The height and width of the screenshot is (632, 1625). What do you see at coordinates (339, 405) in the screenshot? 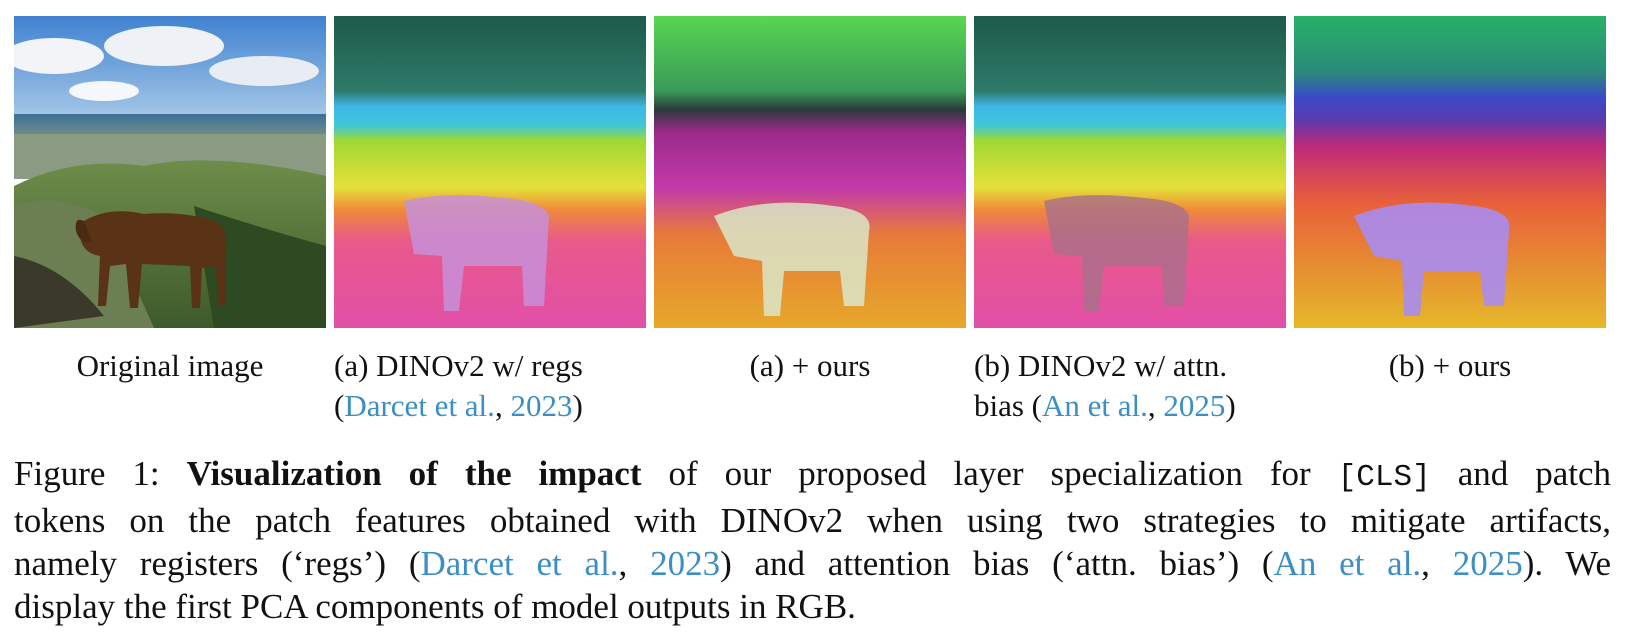
I see `caption-regs-open: (` at bounding box center [339, 405].